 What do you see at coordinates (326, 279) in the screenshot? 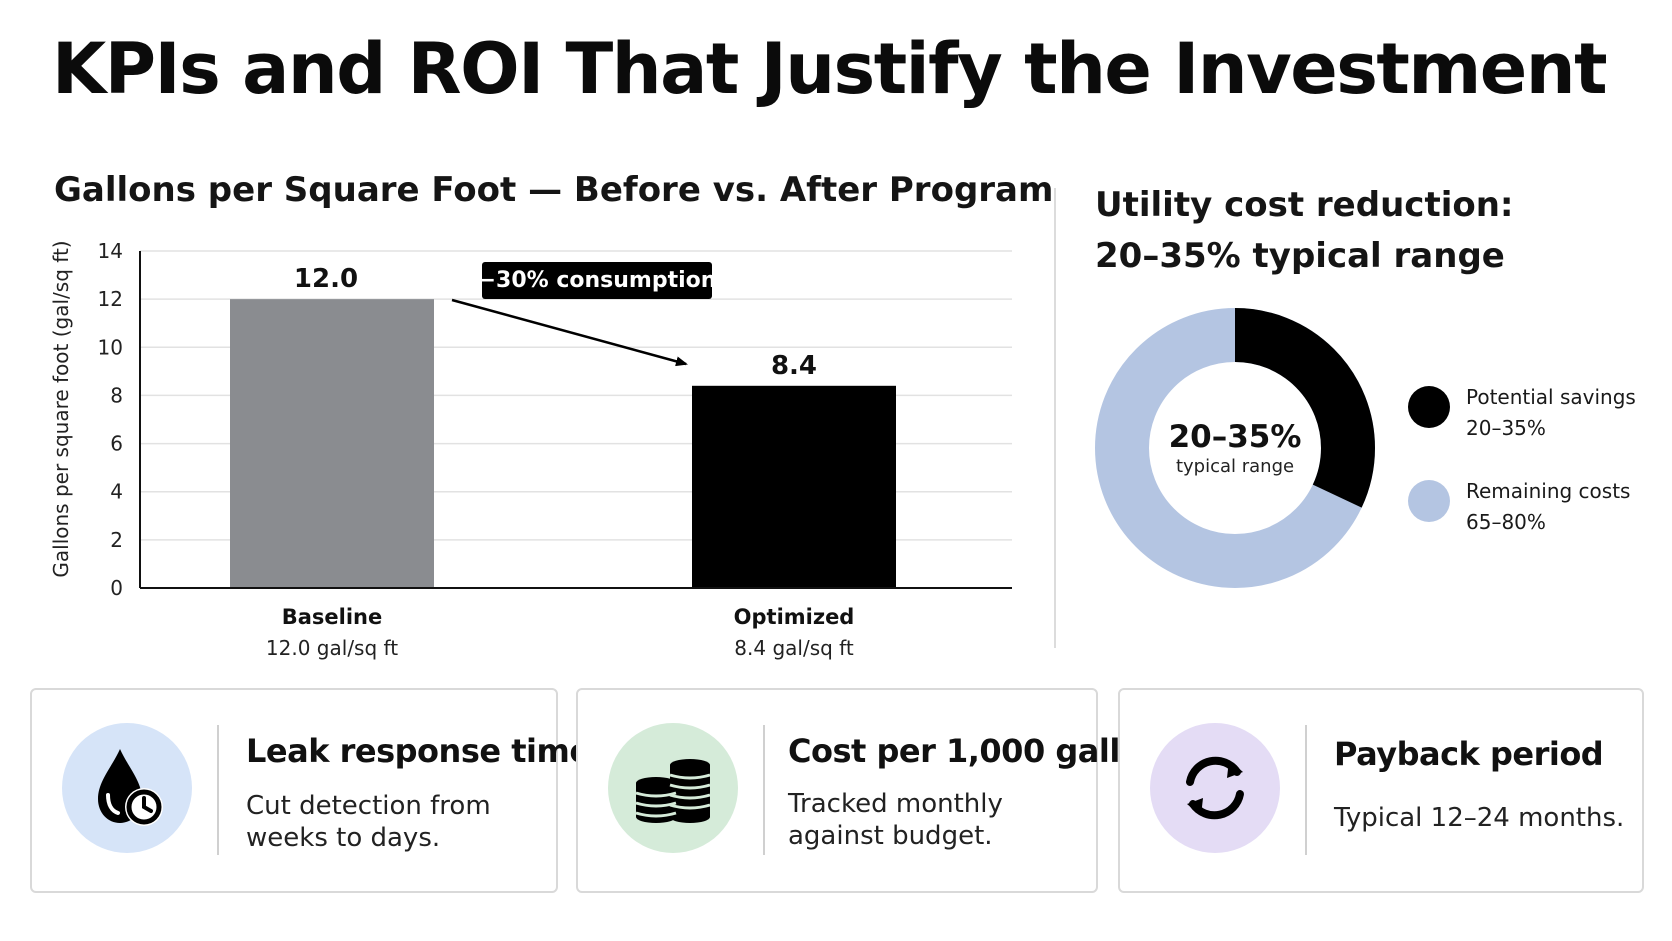
I see `bar-value-label: 12.0` at bounding box center [326, 279].